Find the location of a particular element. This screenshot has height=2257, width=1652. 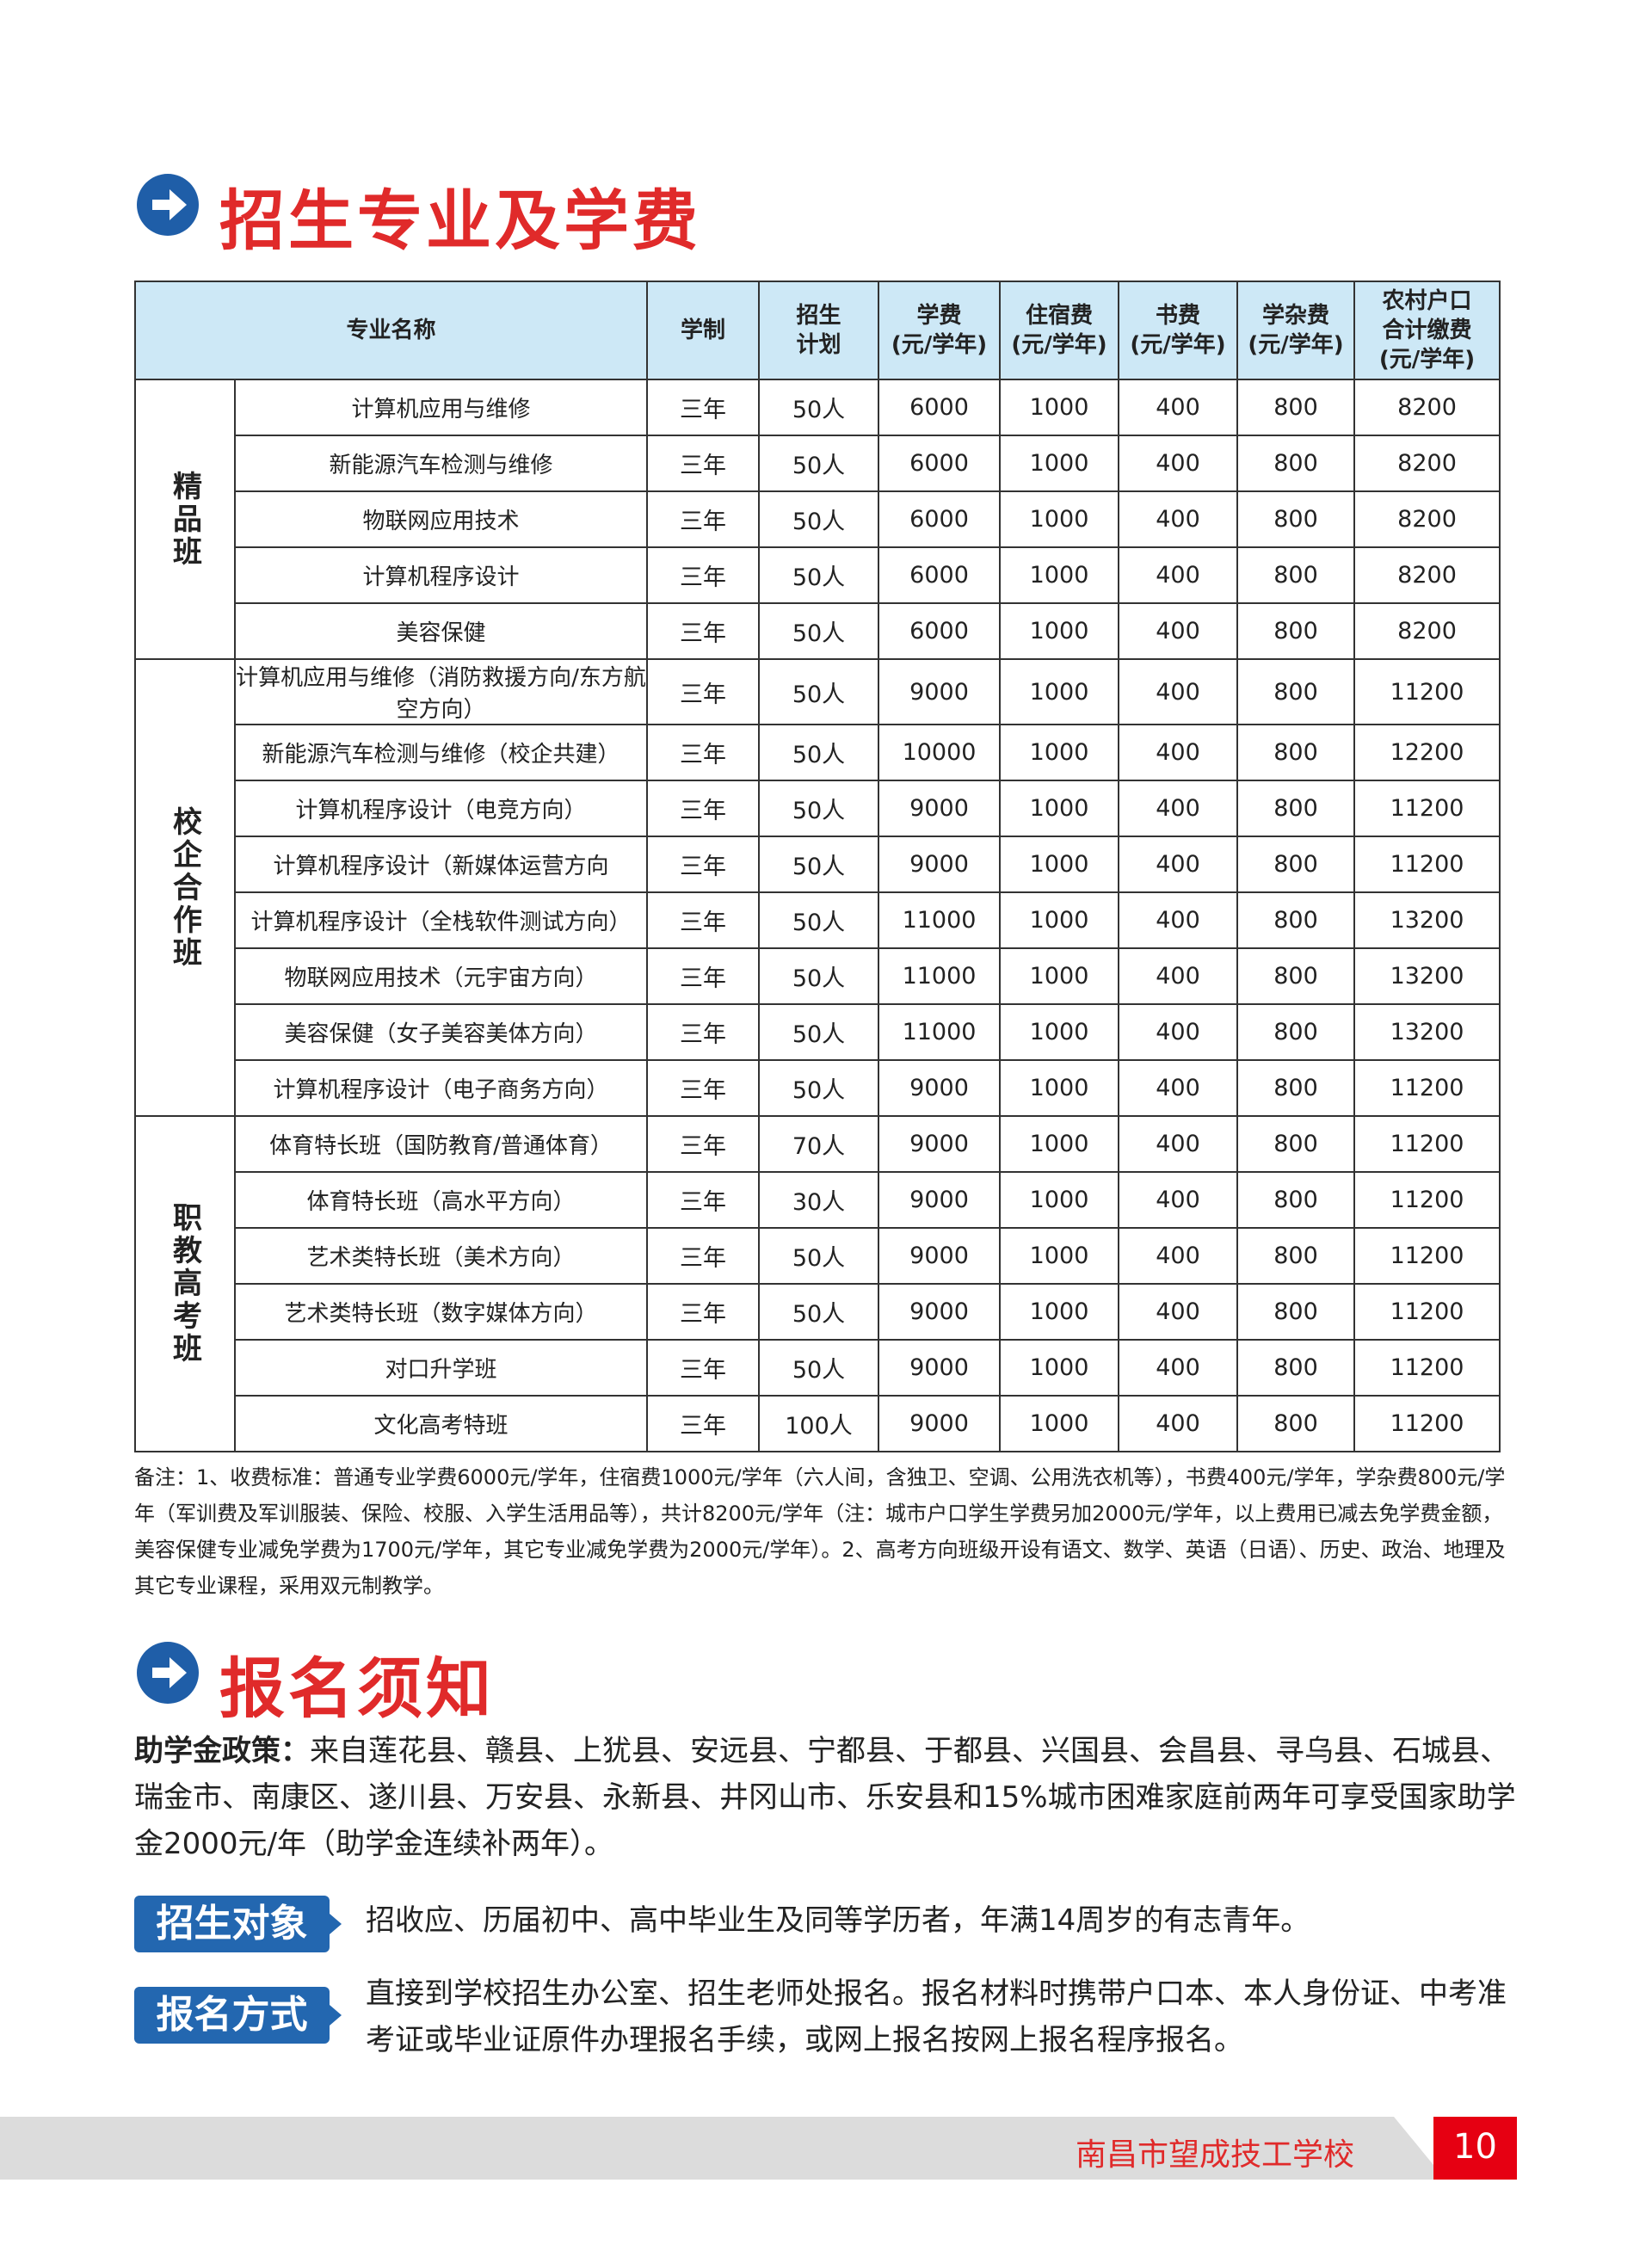

table-row: 文化高考特班 三年 100人 9000 1000 400 800 11200 is located at coordinates (818, 1423).